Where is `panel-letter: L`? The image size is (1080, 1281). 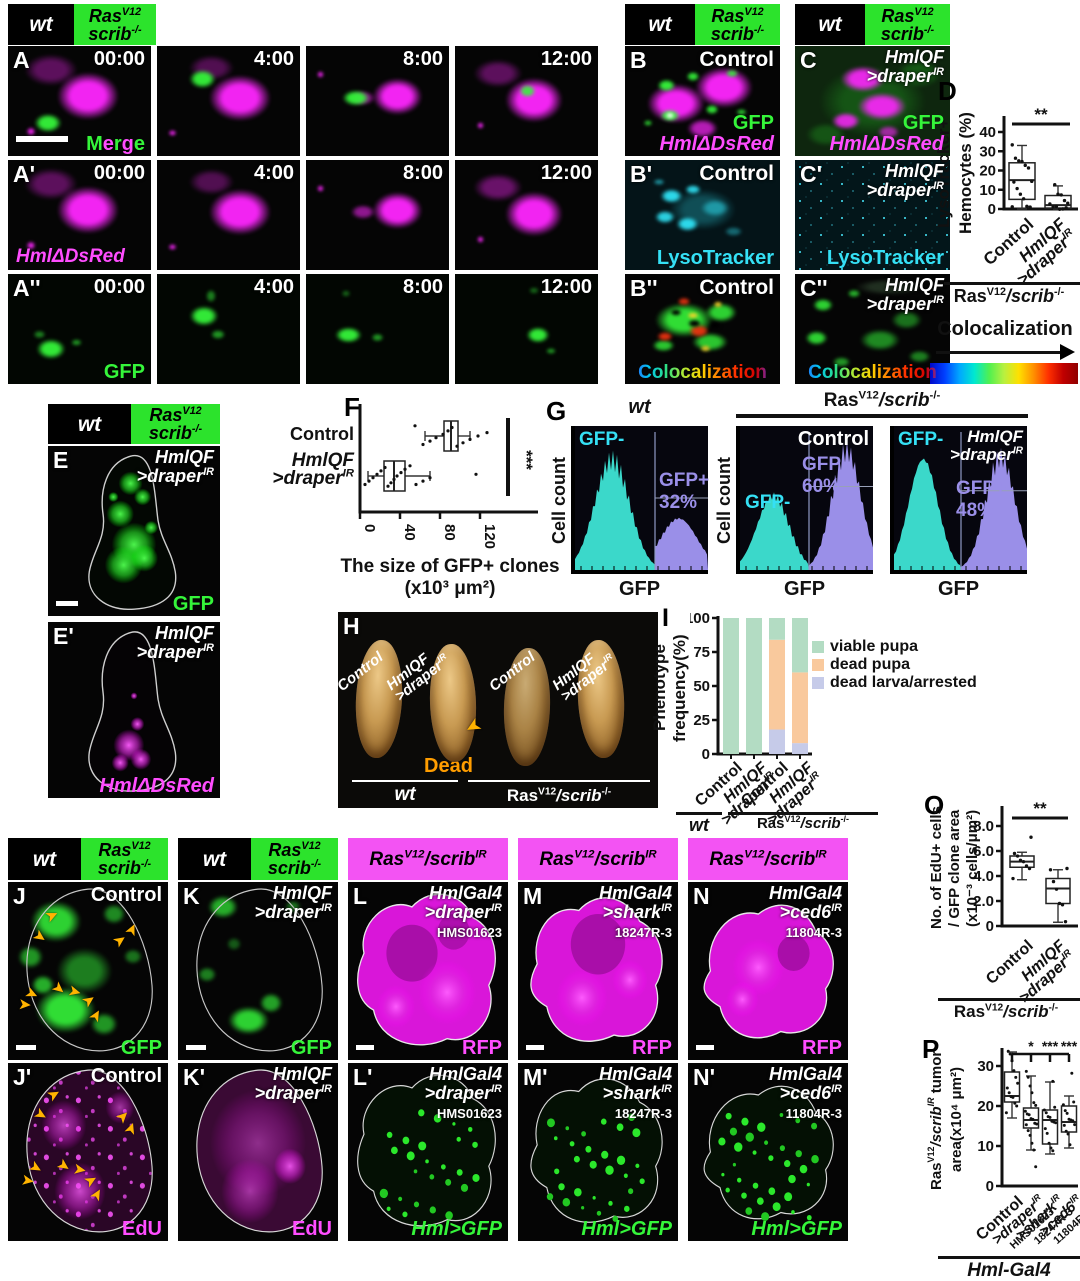
panel-letter: L is located at coordinates (360, 896).